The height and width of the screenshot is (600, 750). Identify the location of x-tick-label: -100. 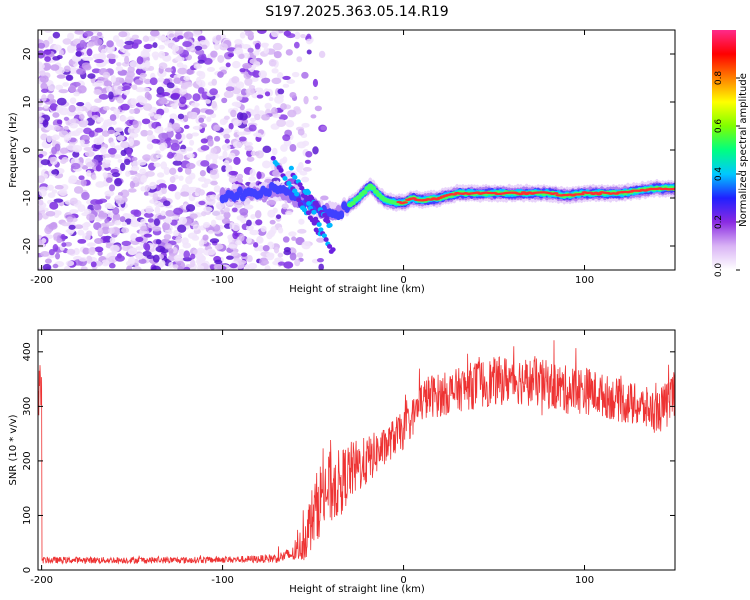
(222, 580).